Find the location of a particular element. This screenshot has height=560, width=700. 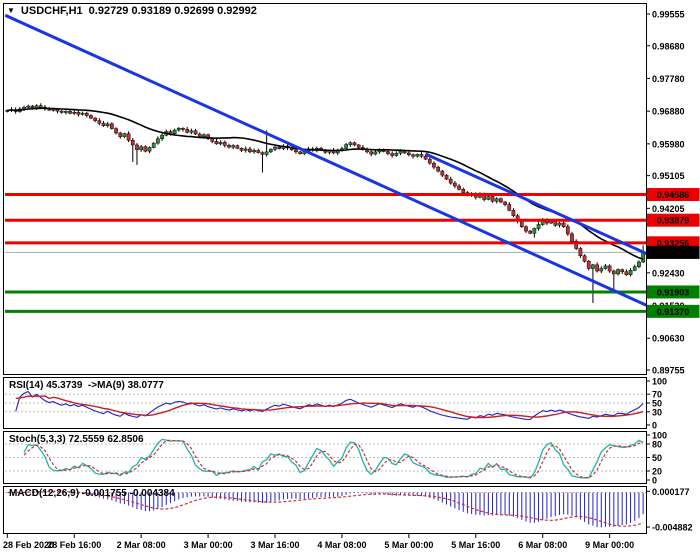

price-tag-label: 0.92992 is located at coordinates (673, 253).